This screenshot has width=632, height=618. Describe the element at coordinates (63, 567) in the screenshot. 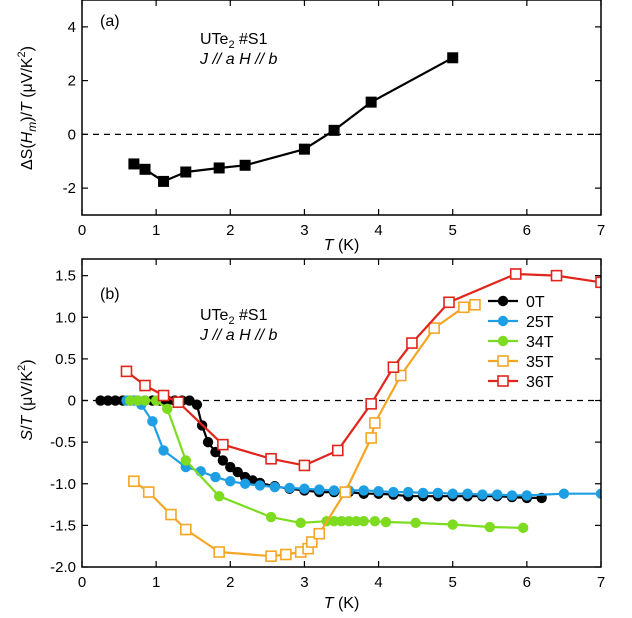

I see `y-tick-label: -2.0` at that location.